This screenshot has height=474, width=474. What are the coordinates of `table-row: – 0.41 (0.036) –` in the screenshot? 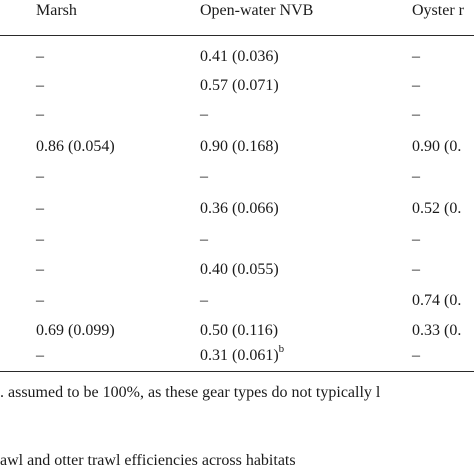 It's located at (237, 57).